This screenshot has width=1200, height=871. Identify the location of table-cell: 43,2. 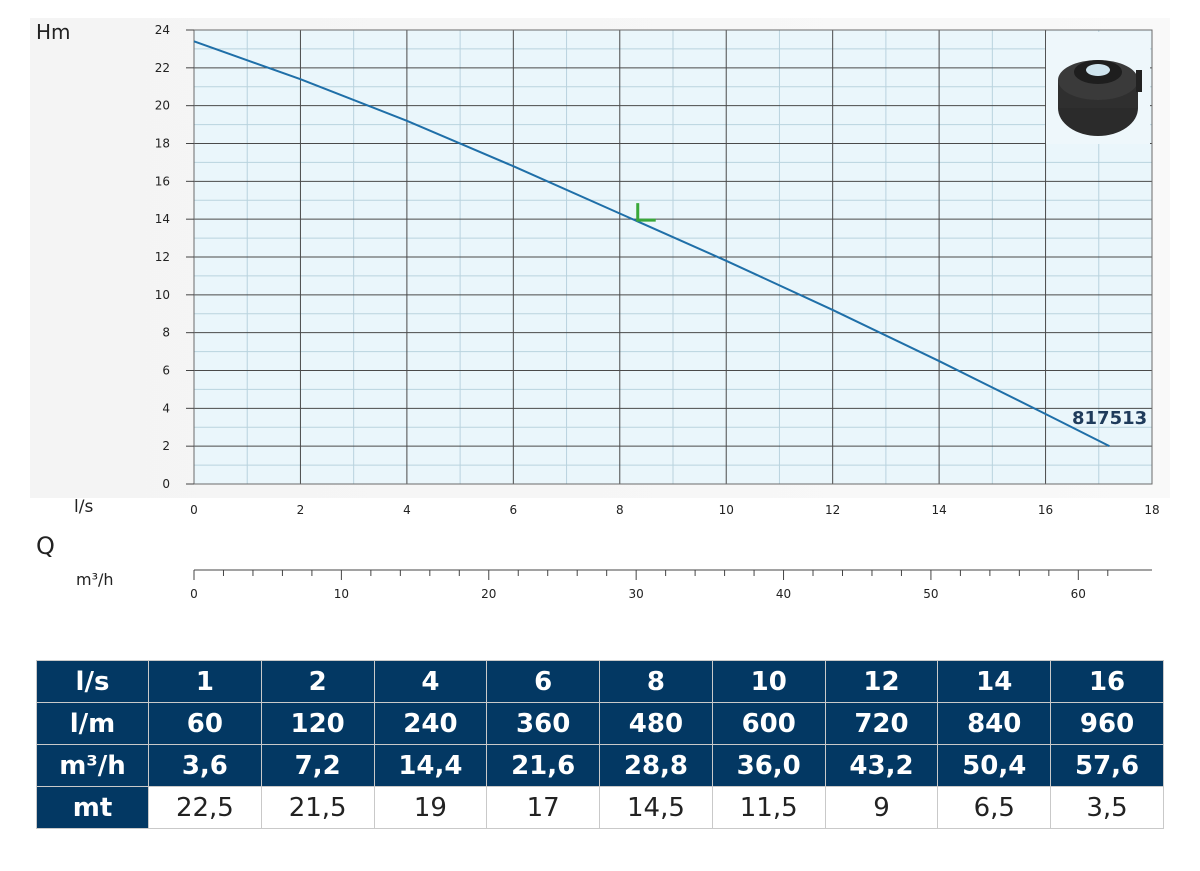
(881, 765).